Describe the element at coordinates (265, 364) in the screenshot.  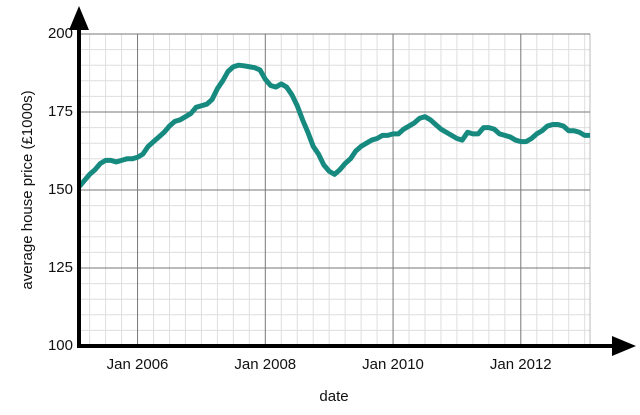
I see `x-tick-label: Jan 2008` at that location.